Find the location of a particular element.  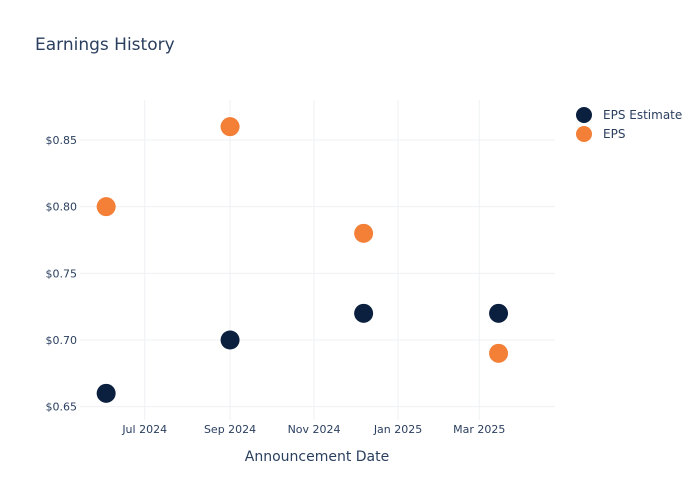

chart-title: Earnings History is located at coordinates (105, 45).